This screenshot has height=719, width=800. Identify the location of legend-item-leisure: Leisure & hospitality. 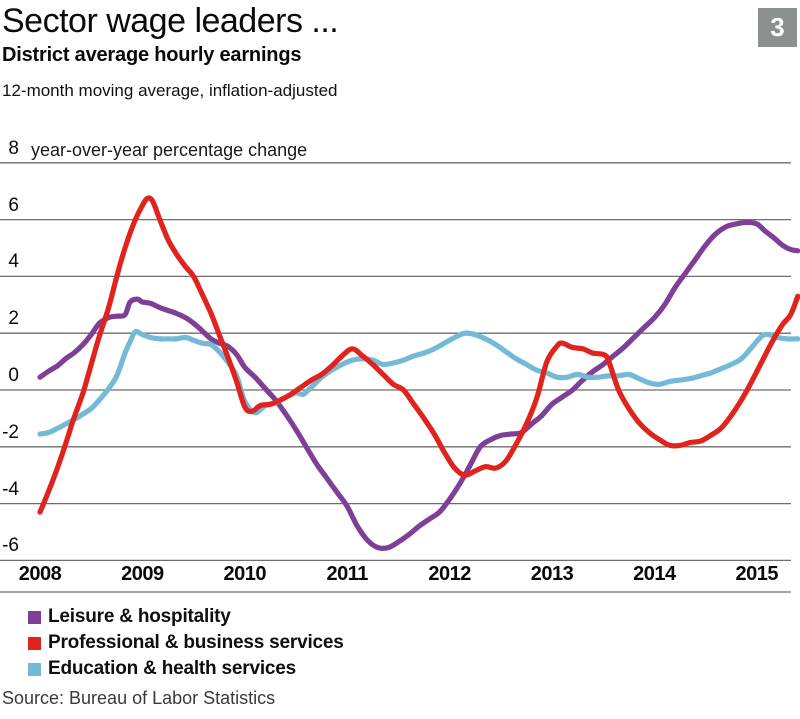
(186, 617).